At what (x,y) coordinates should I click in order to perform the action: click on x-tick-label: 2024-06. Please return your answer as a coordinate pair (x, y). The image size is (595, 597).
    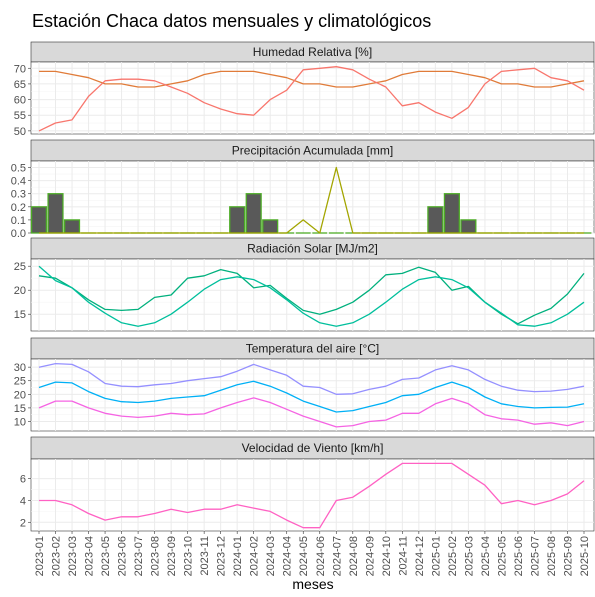
    Looking at the image, I should click on (321, 556).